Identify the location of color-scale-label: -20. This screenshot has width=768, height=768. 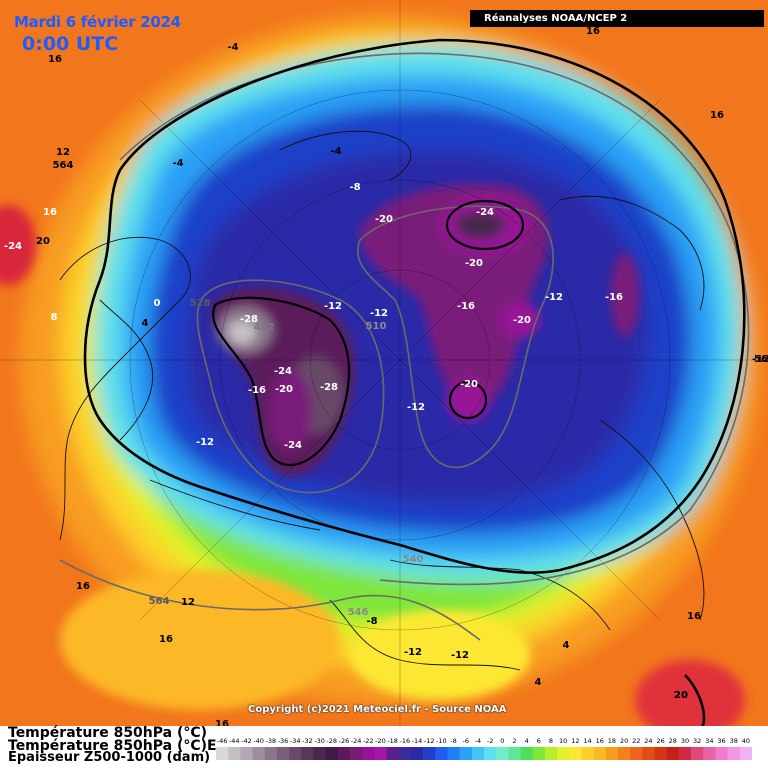
(380, 741).